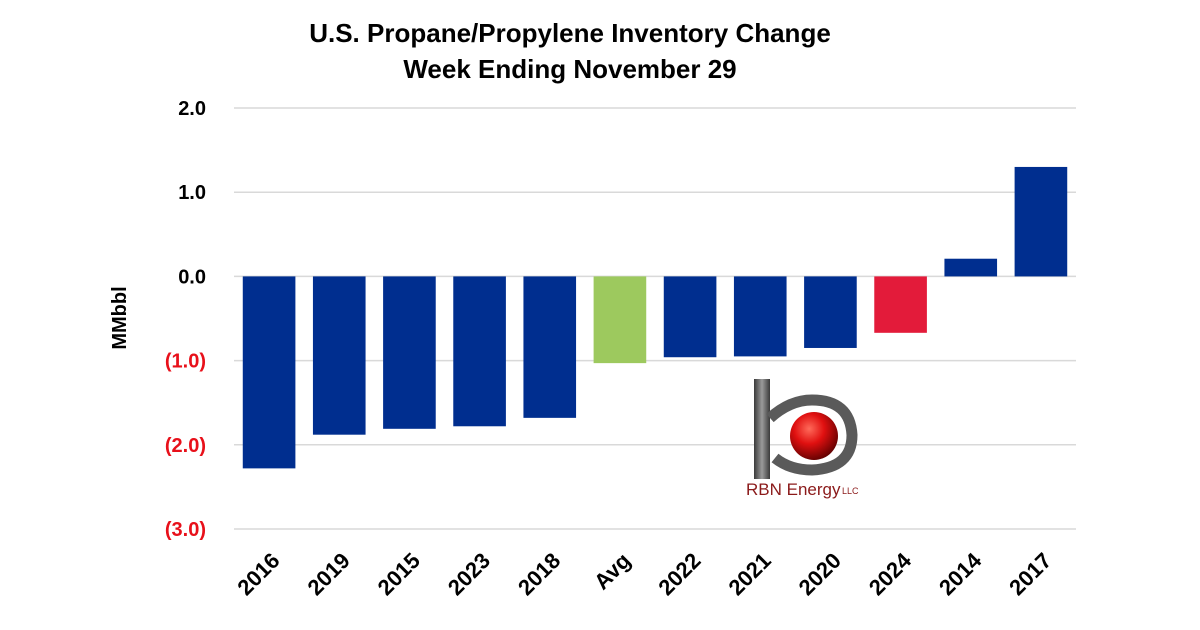  I want to click on x-tick-label: 2020, so click(820, 574).